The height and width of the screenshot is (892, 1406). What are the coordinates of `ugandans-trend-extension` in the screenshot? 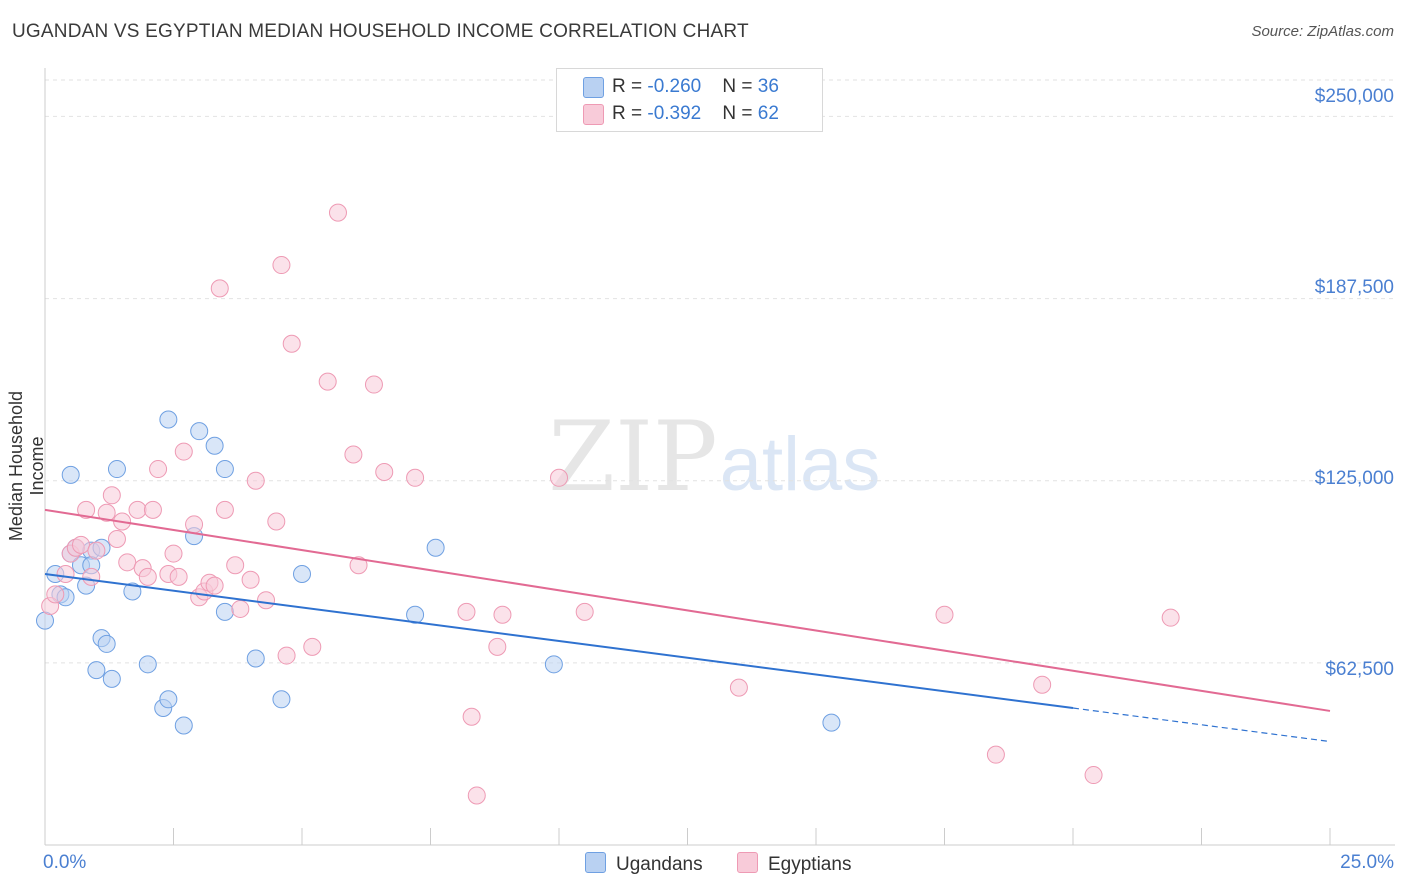 It's located at (1201, 725).